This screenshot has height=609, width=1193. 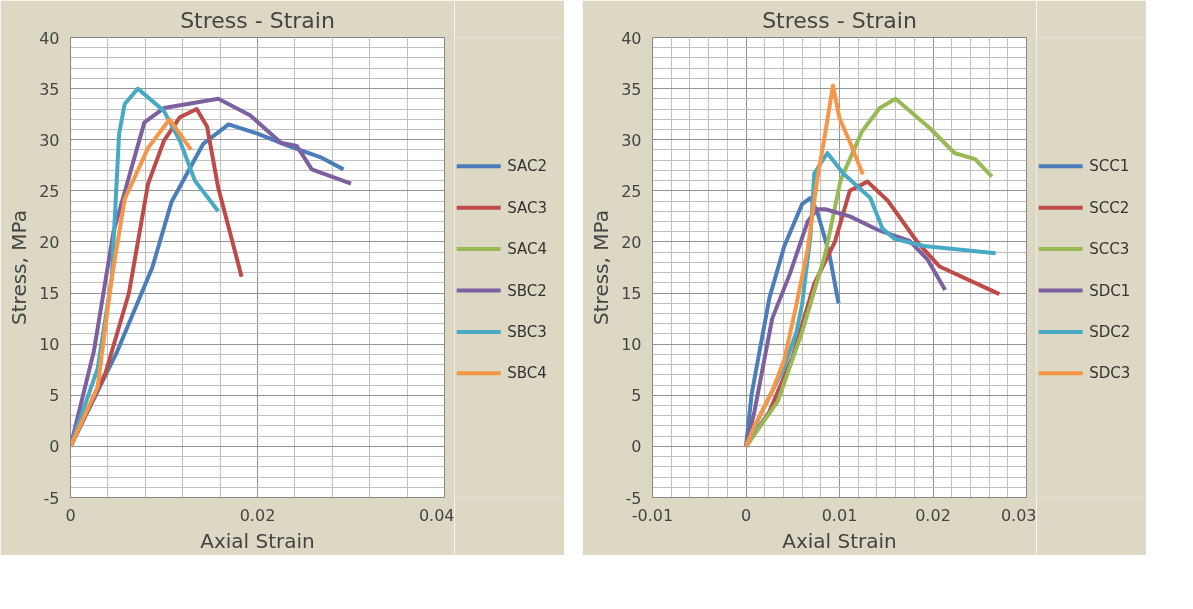 I want to click on x-tick-label: 0.01, so click(x=839, y=515).